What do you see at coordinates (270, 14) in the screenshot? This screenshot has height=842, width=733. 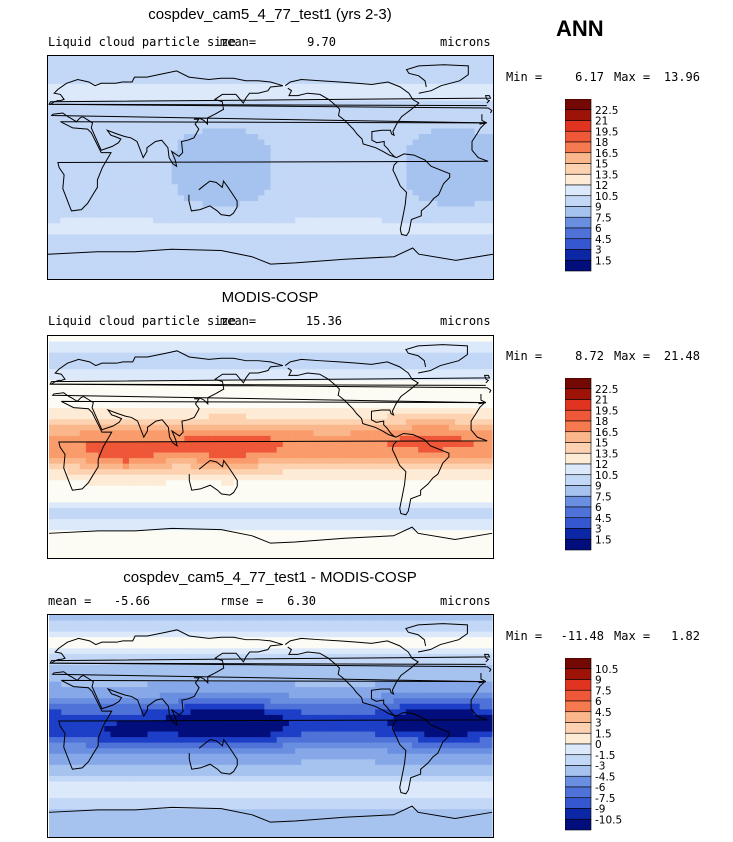 I see `panel-title: cospdev_cam5_4_77_test1 (yrs 2-3)` at bounding box center [270, 14].